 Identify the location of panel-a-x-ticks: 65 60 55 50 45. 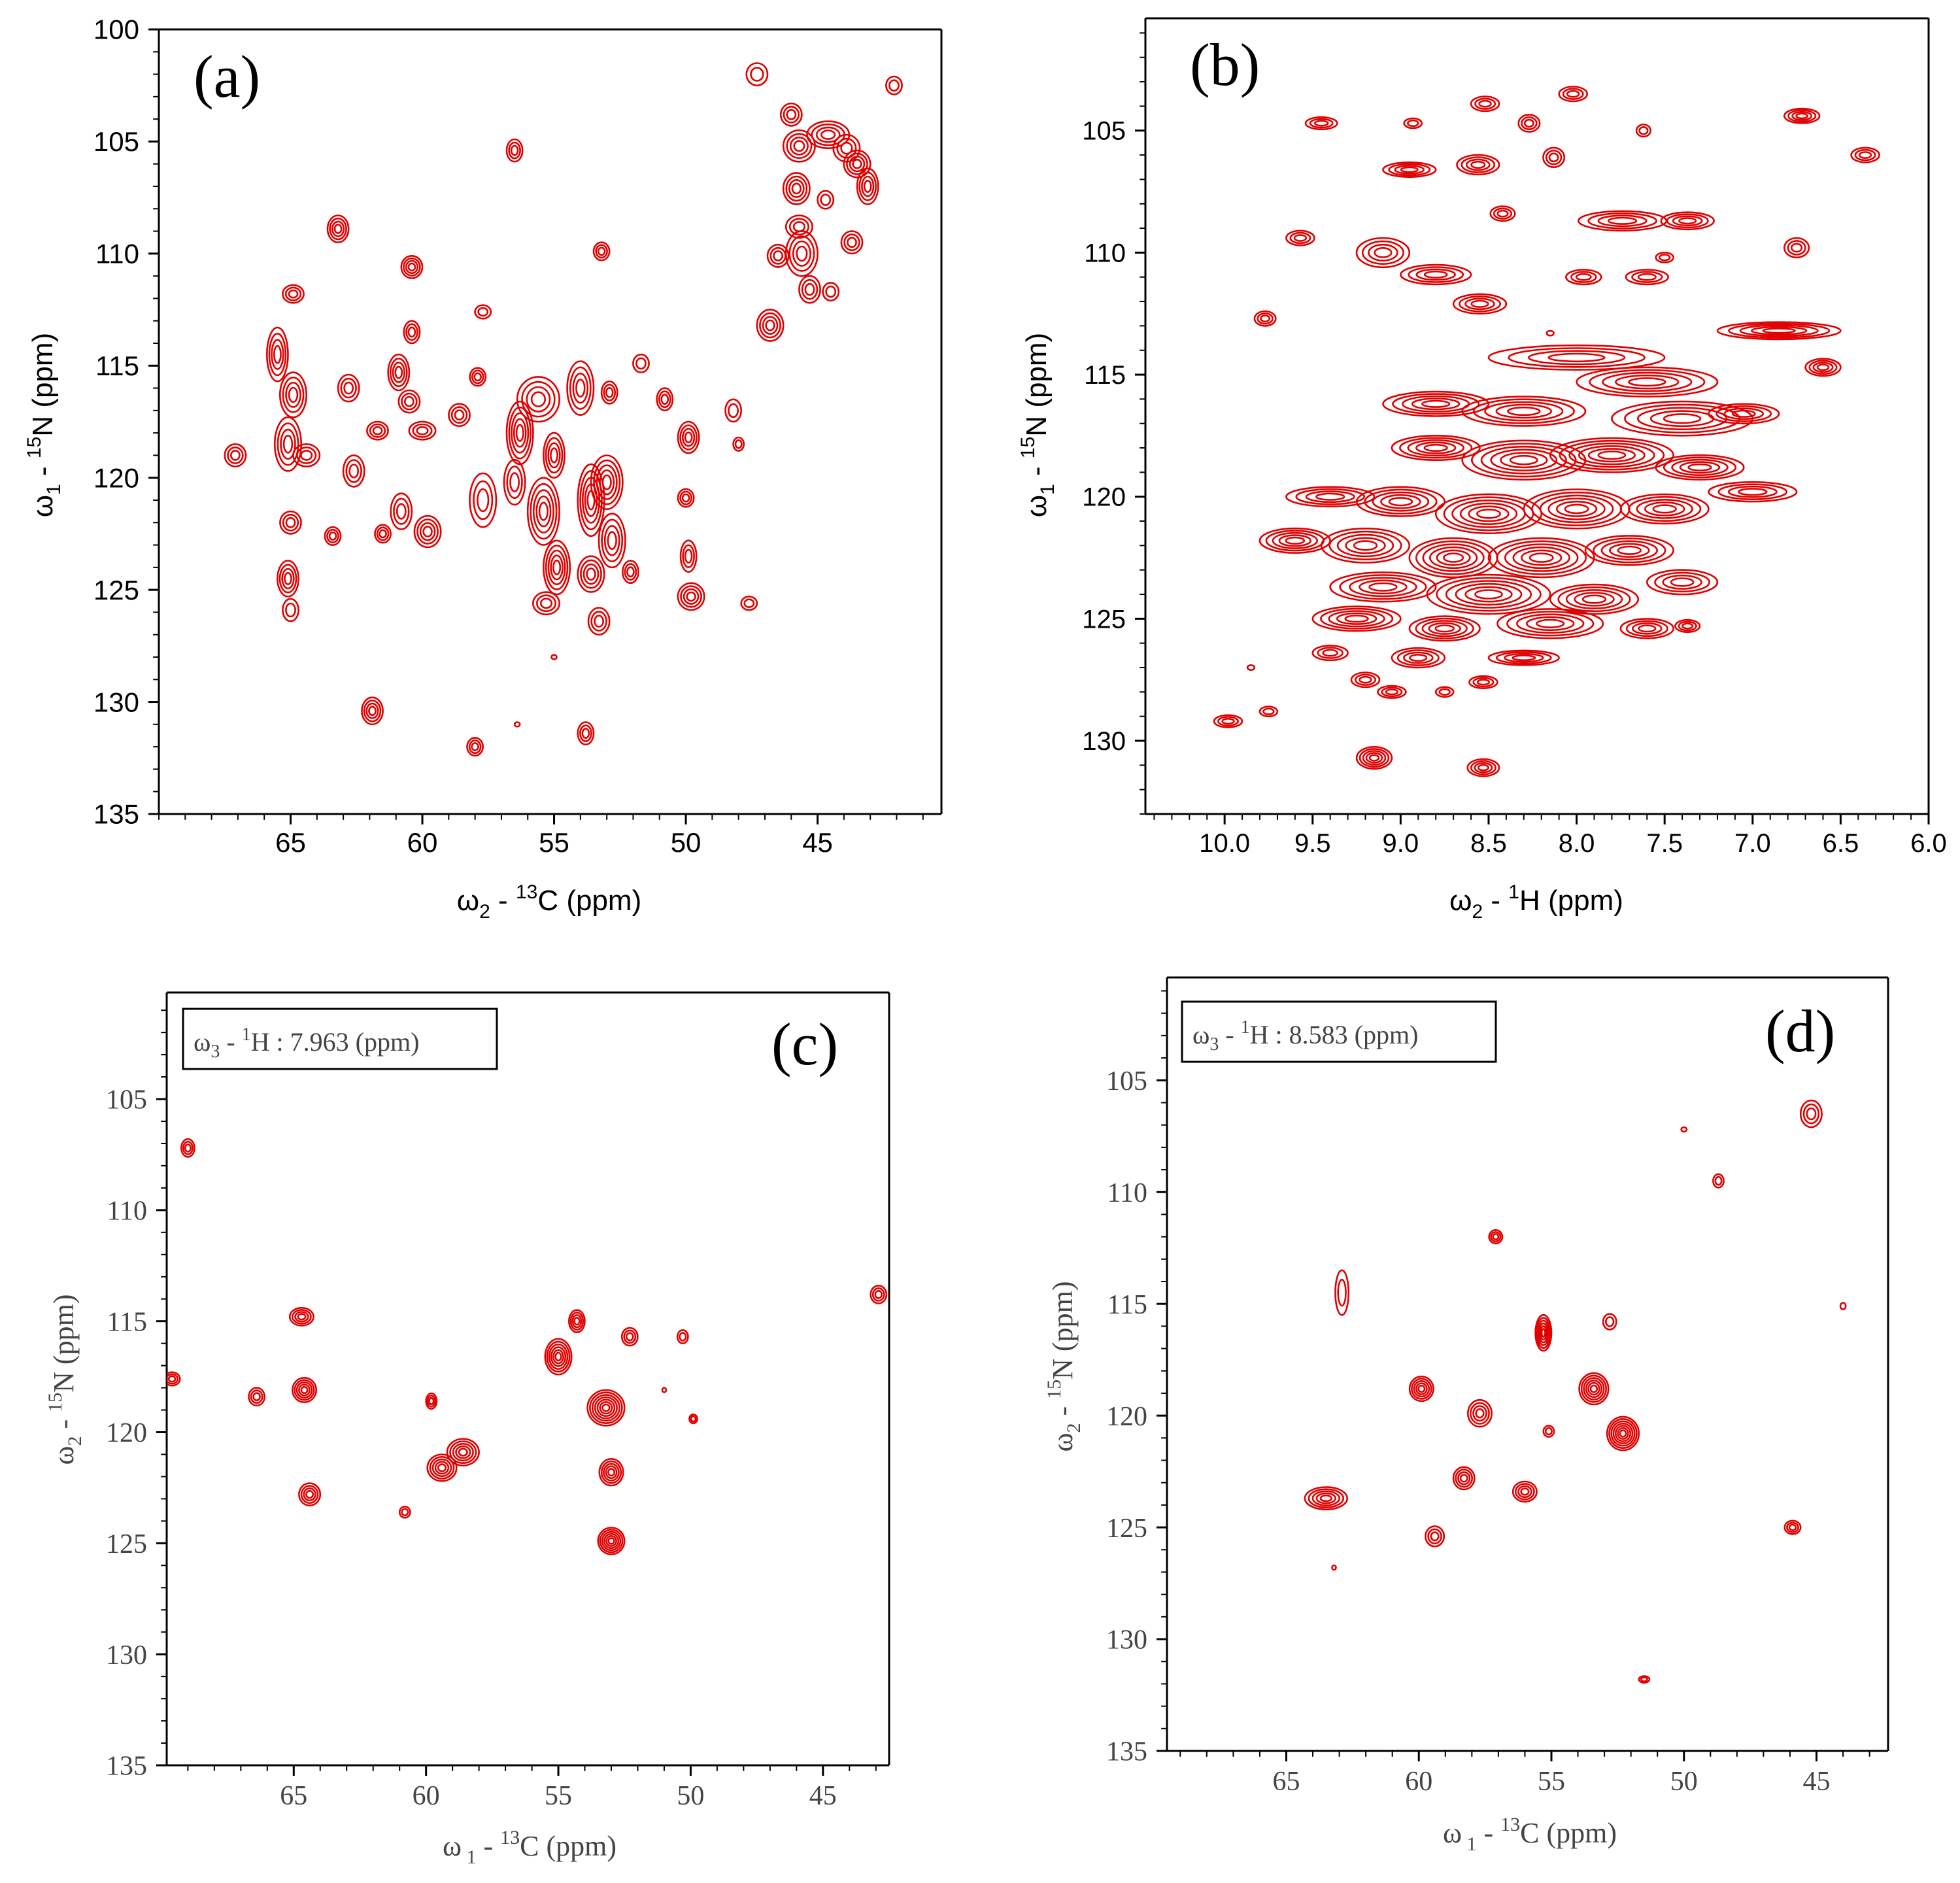
(541, 836).